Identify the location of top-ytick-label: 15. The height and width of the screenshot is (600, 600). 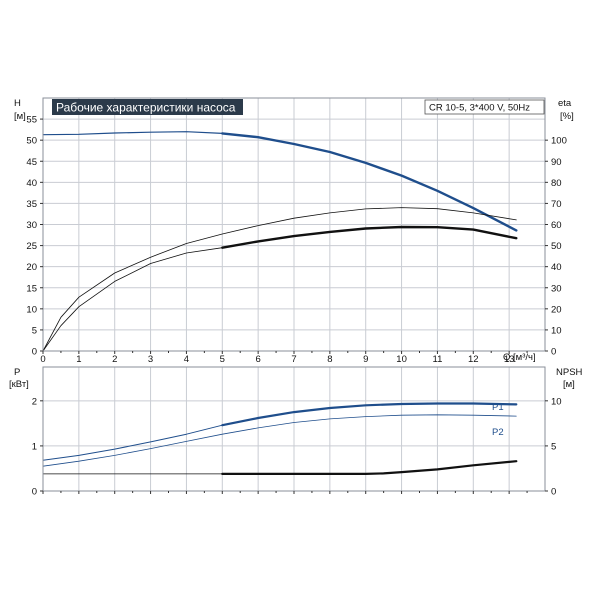
(31, 288).